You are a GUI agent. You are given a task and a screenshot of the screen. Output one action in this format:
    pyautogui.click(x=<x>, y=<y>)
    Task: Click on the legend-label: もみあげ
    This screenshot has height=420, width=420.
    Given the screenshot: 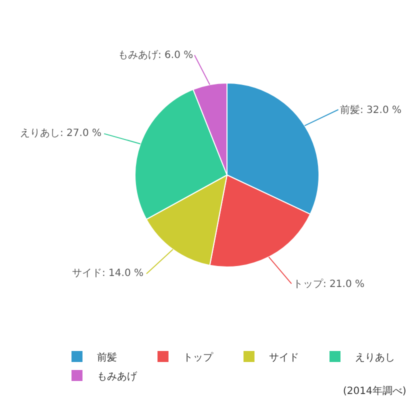 What is the action you would take?
    pyautogui.click(x=117, y=376)
    